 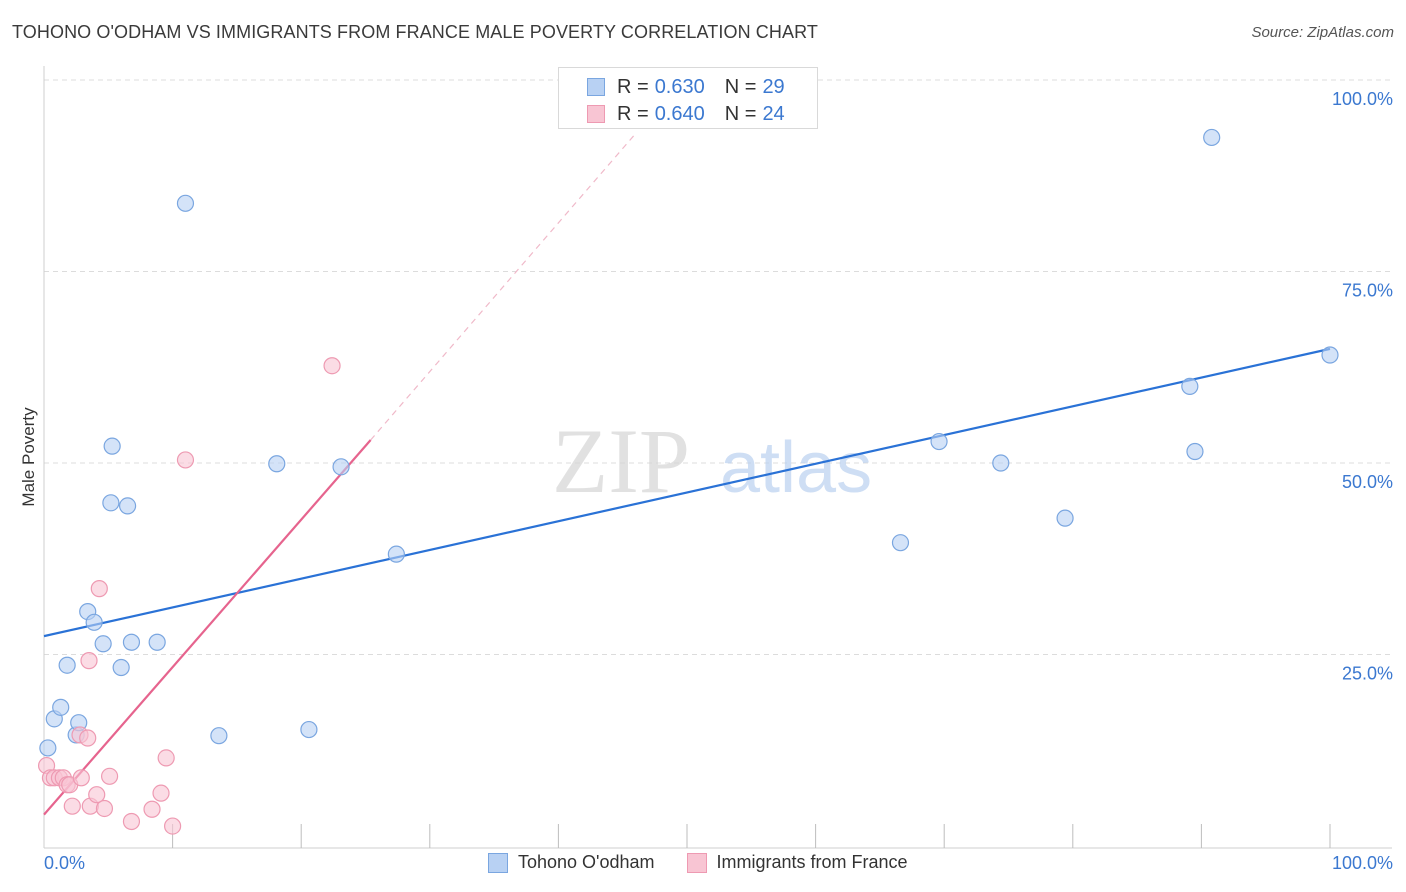 What do you see at coordinates (1362, 99) in the screenshot?
I see `y-tick-label: 100.0%` at bounding box center [1362, 99].